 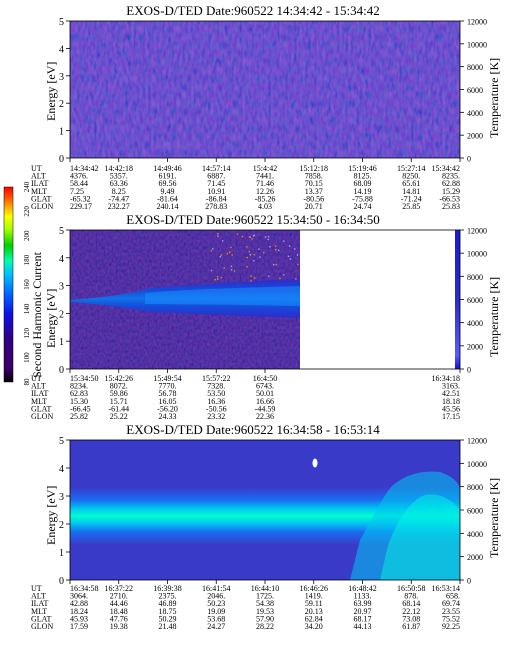 I want to click on orbit-cell: 18.75, so click(x=168, y=611).